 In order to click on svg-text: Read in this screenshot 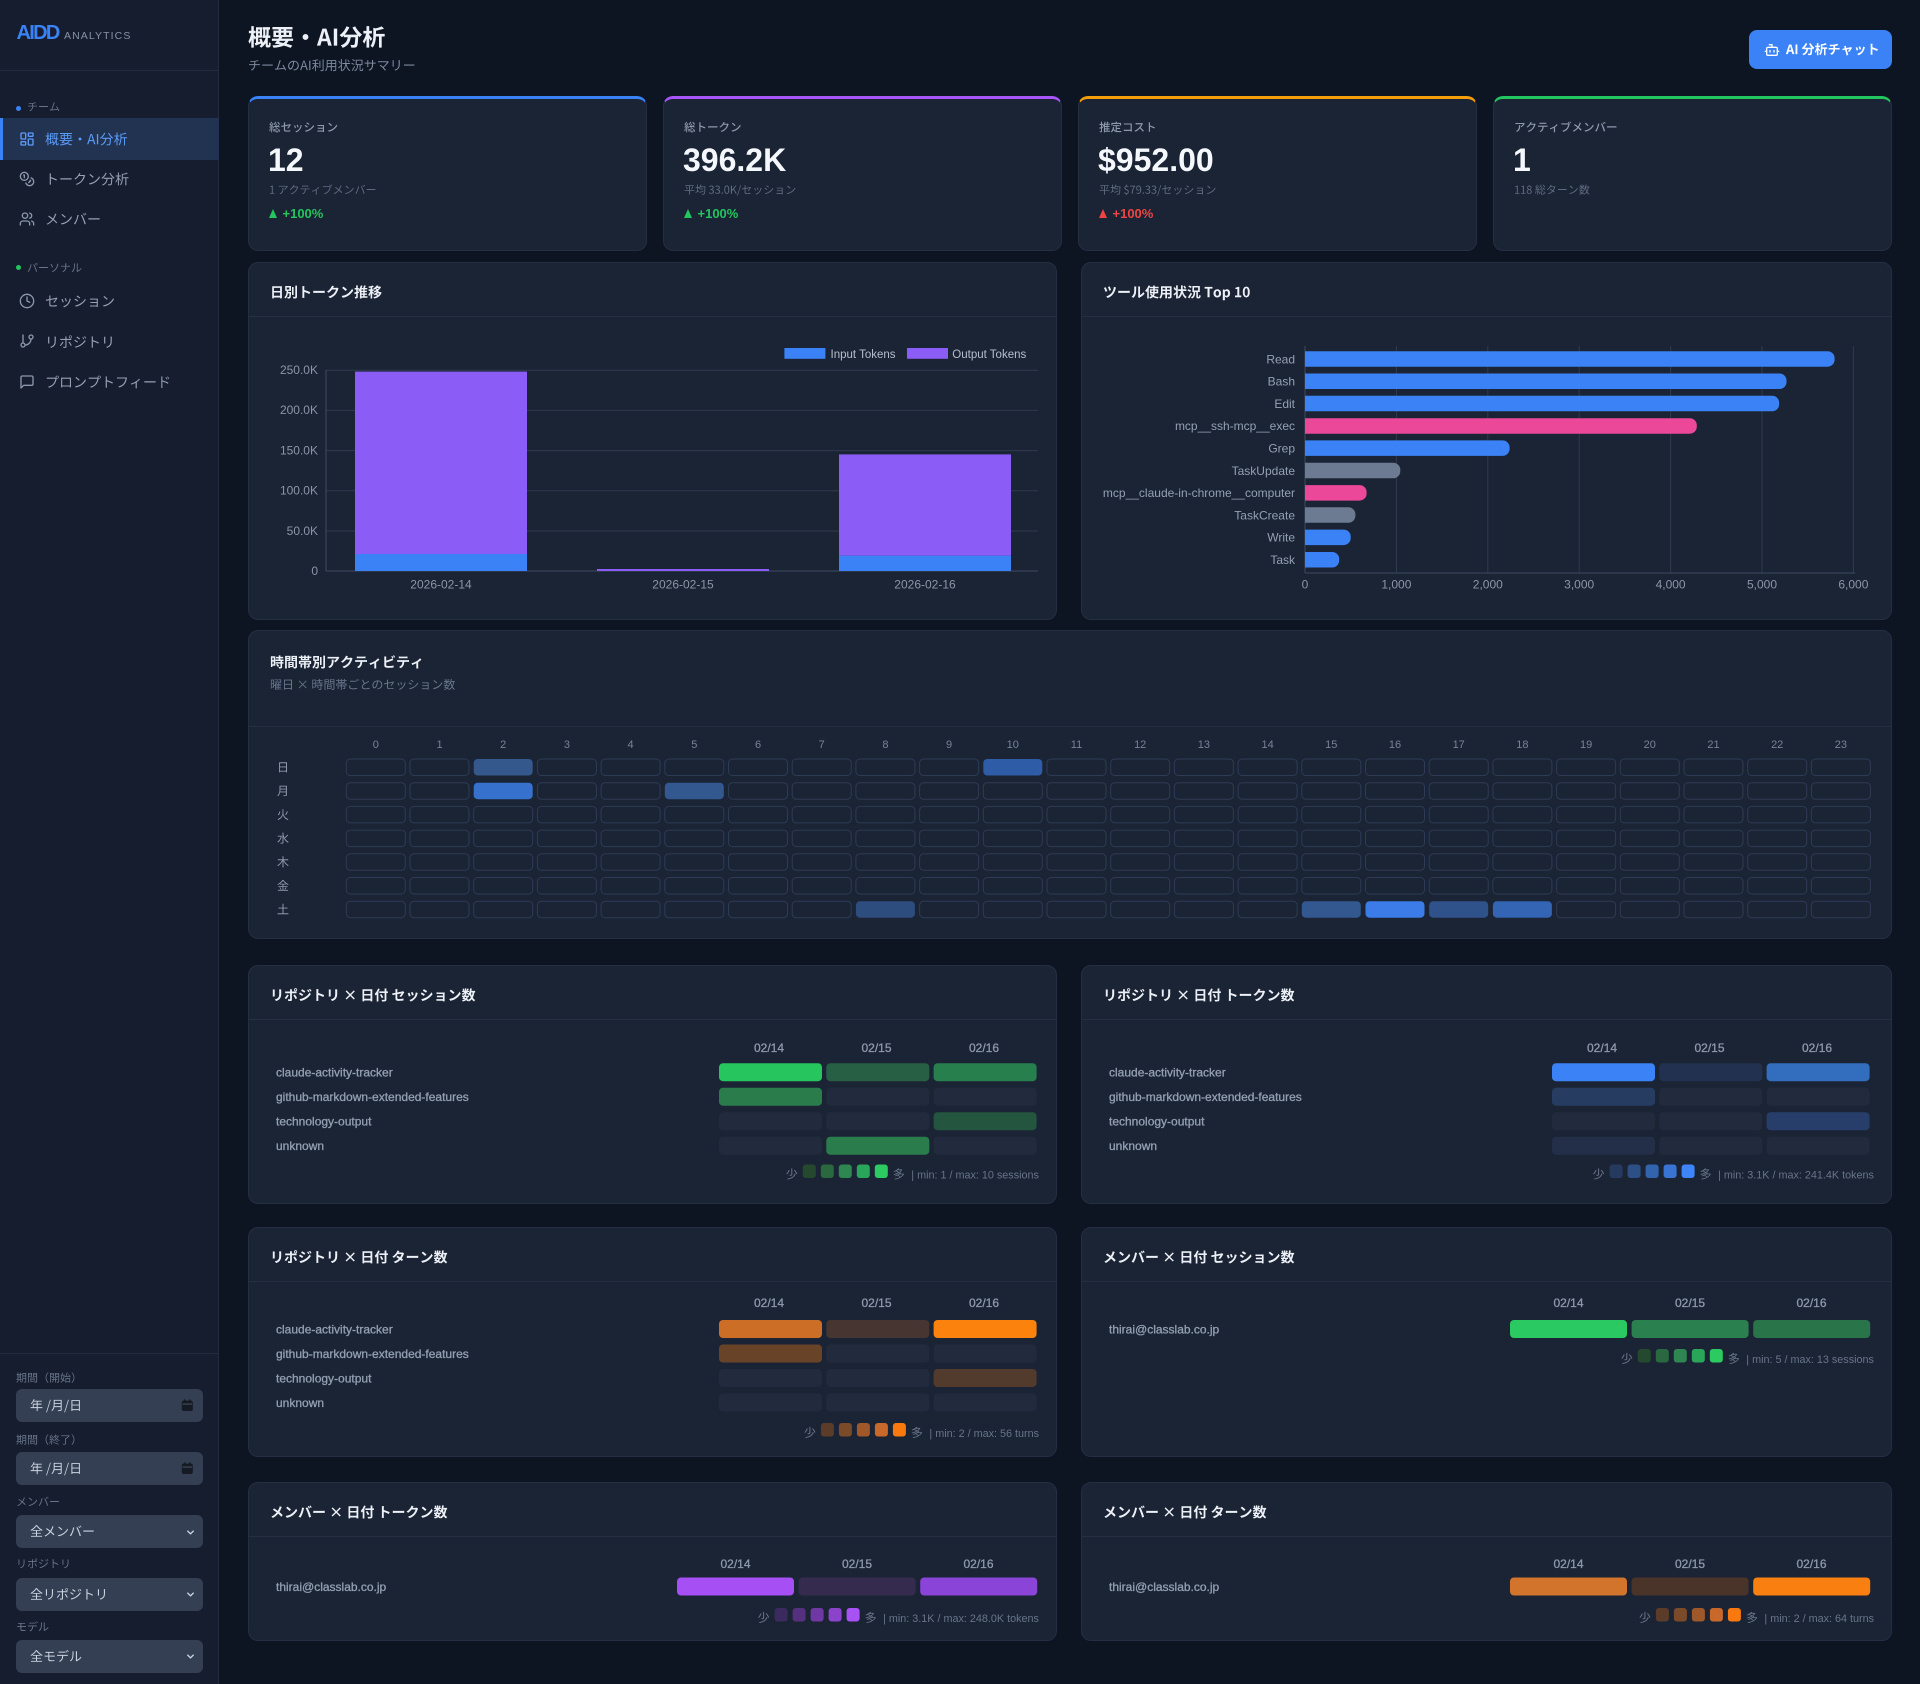, I will do `click(1280, 359)`.